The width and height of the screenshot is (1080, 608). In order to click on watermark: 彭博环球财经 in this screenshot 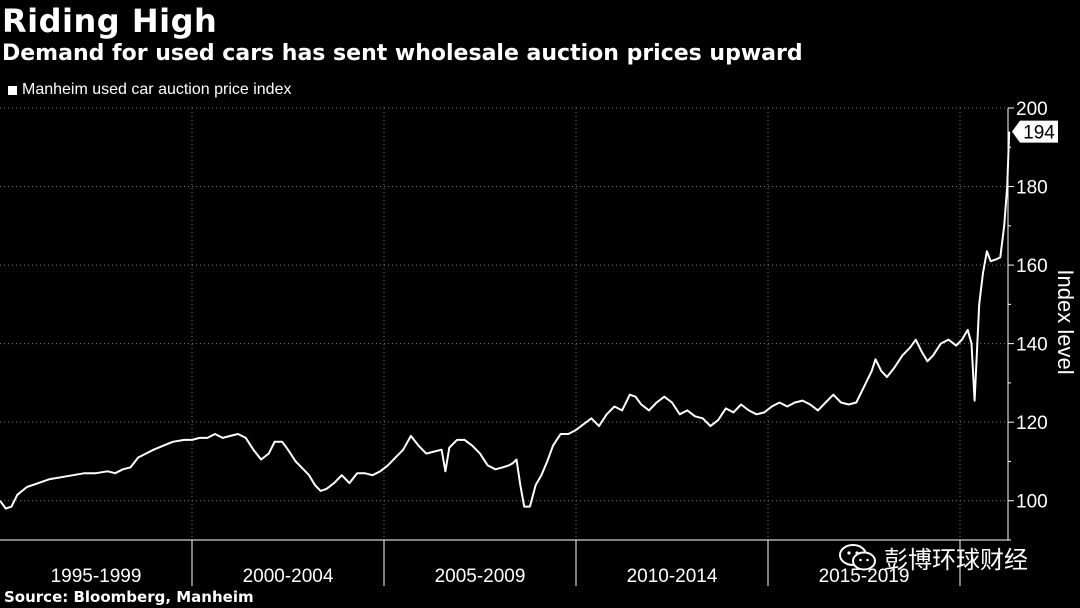, I will do `click(933, 557)`.